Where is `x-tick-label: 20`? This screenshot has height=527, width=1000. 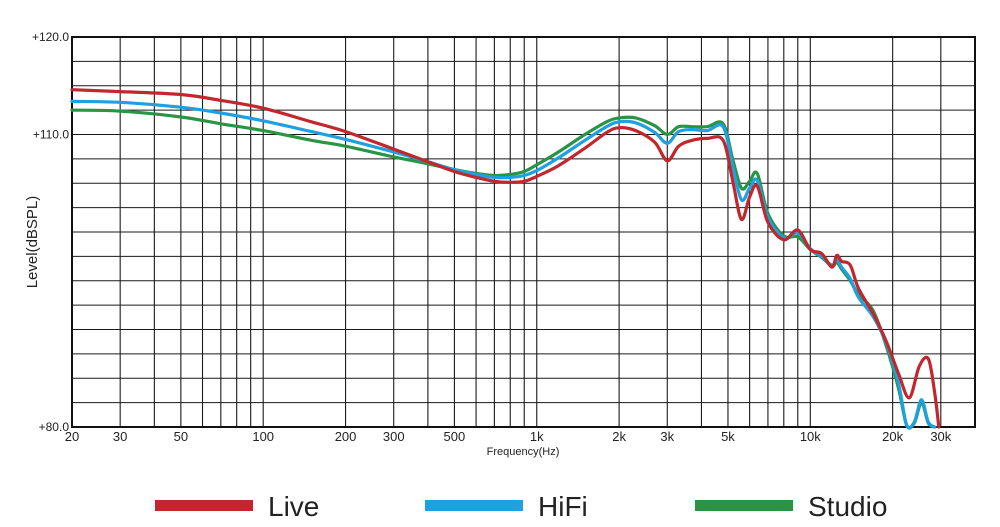
x-tick-label: 20 is located at coordinates (72, 436).